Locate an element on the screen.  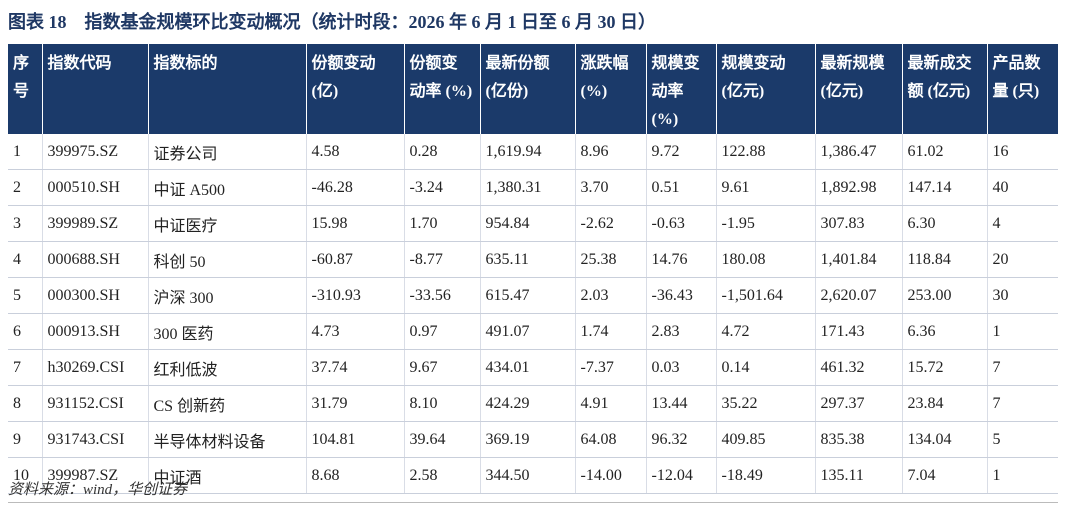
table-cell: 16 is located at coordinates (1022, 152).